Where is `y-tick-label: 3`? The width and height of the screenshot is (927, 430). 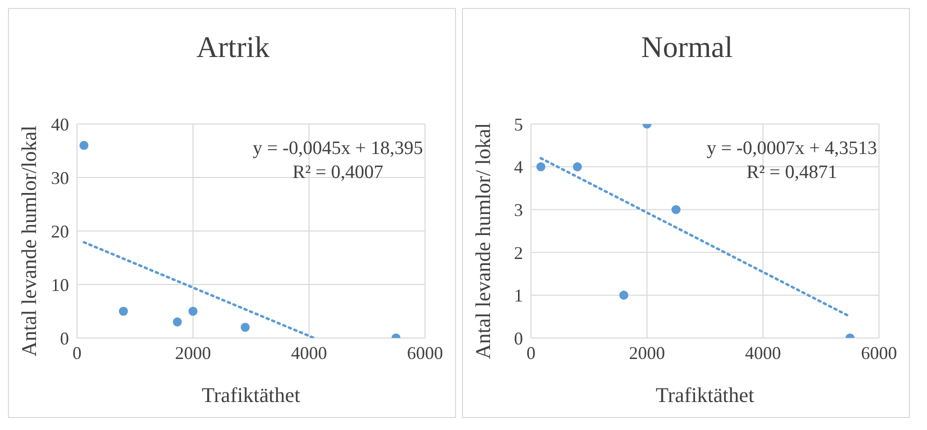 y-tick-label: 3 is located at coordinates (518, 210).